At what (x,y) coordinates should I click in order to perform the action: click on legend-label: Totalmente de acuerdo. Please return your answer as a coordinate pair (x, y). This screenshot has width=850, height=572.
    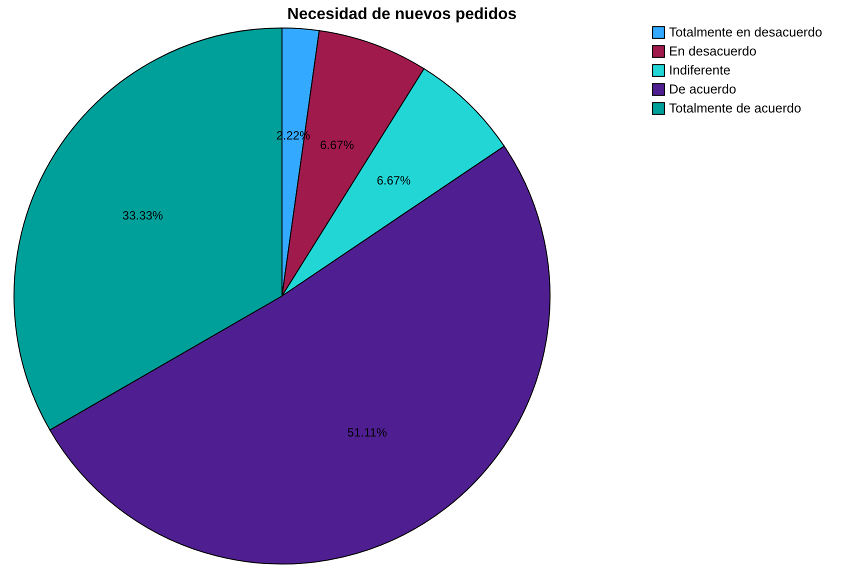
    Looking at the image, I should click on (735, 108).